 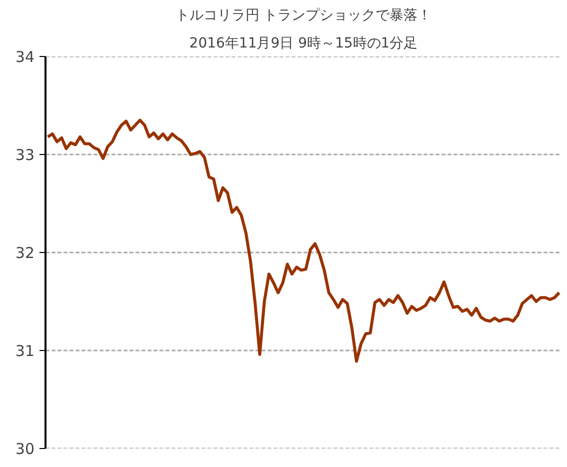 I want to click on y-tick-label: 32, so click(x=25, y=253).